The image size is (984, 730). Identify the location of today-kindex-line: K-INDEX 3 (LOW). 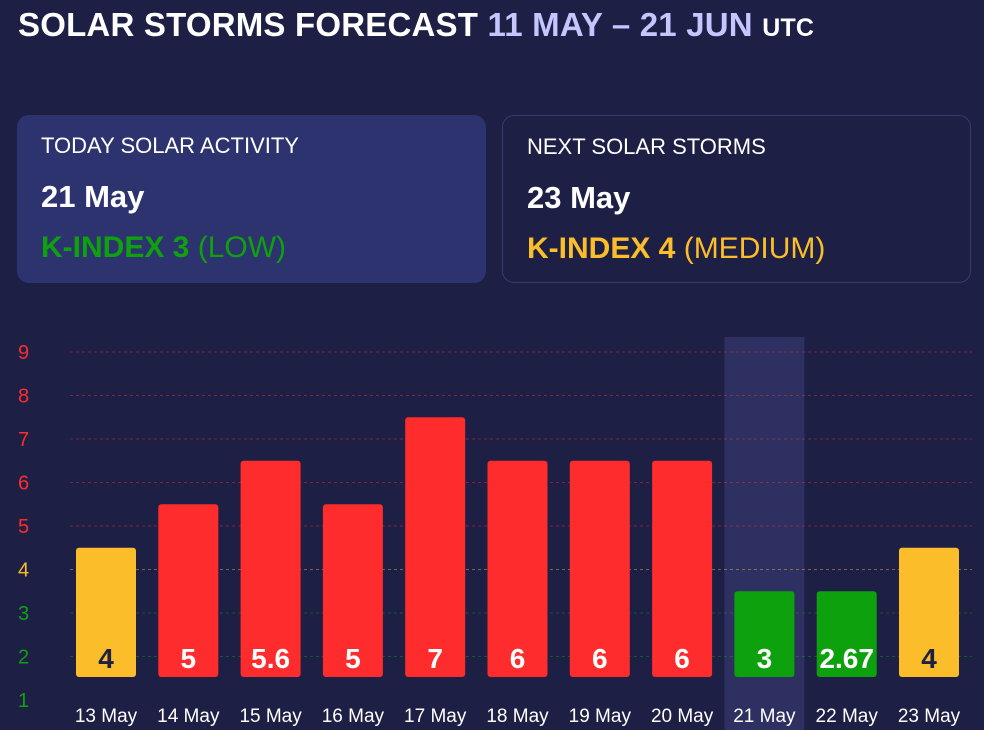
(251, 248).